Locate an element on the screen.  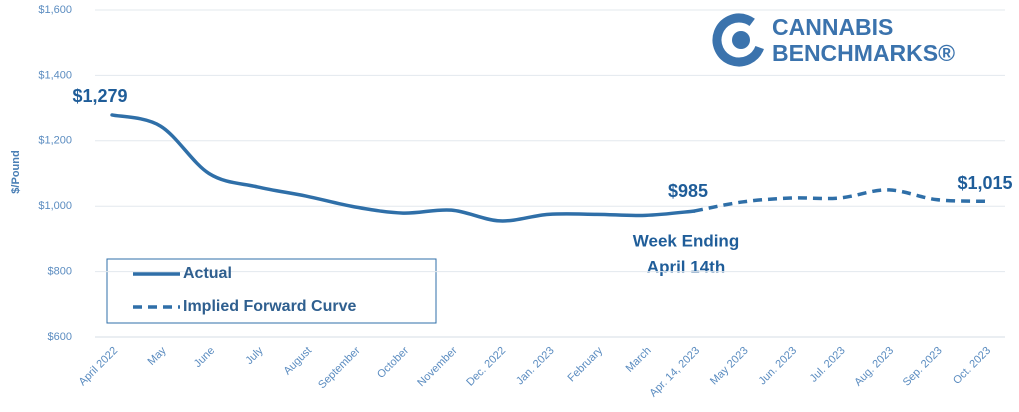
logo-dot is located at coordinates (741, 40).